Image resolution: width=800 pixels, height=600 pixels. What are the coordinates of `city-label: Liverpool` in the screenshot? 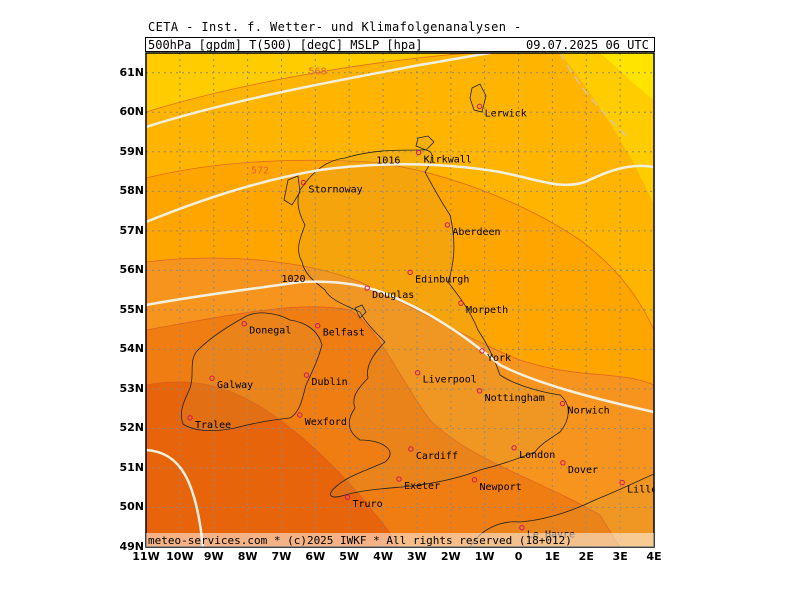 It's located at (450, 380).